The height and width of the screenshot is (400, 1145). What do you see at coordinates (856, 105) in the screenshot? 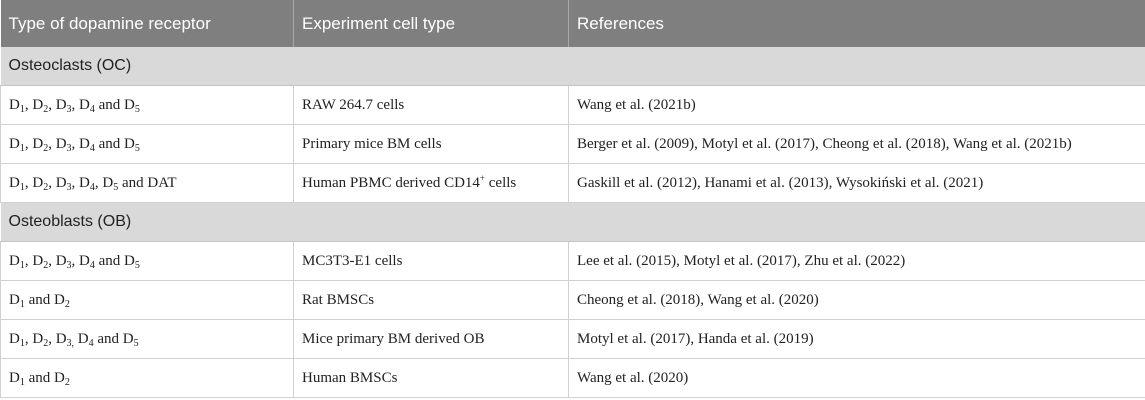
I see `references-cell: Wang et al. (2021b)` at bounding box center [856, 105].